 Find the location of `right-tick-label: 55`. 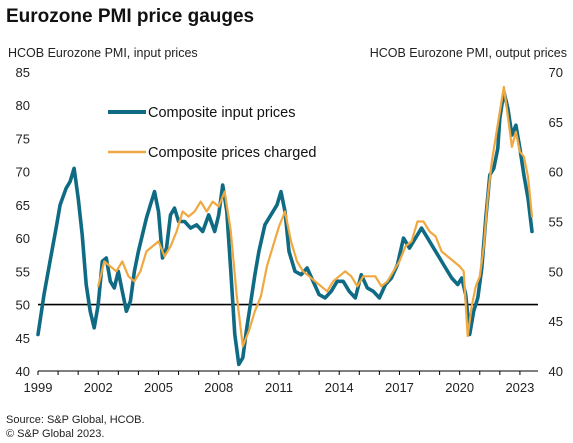

right-tick-label: 55 is located at coordinates (556, 222).